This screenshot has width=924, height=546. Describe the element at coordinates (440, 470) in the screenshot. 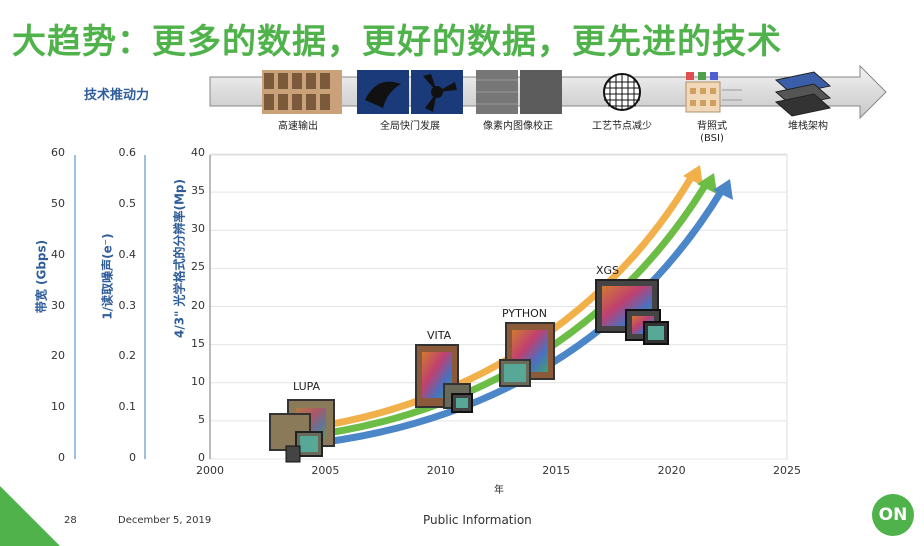

I see `x-tick: 2010` at that location.